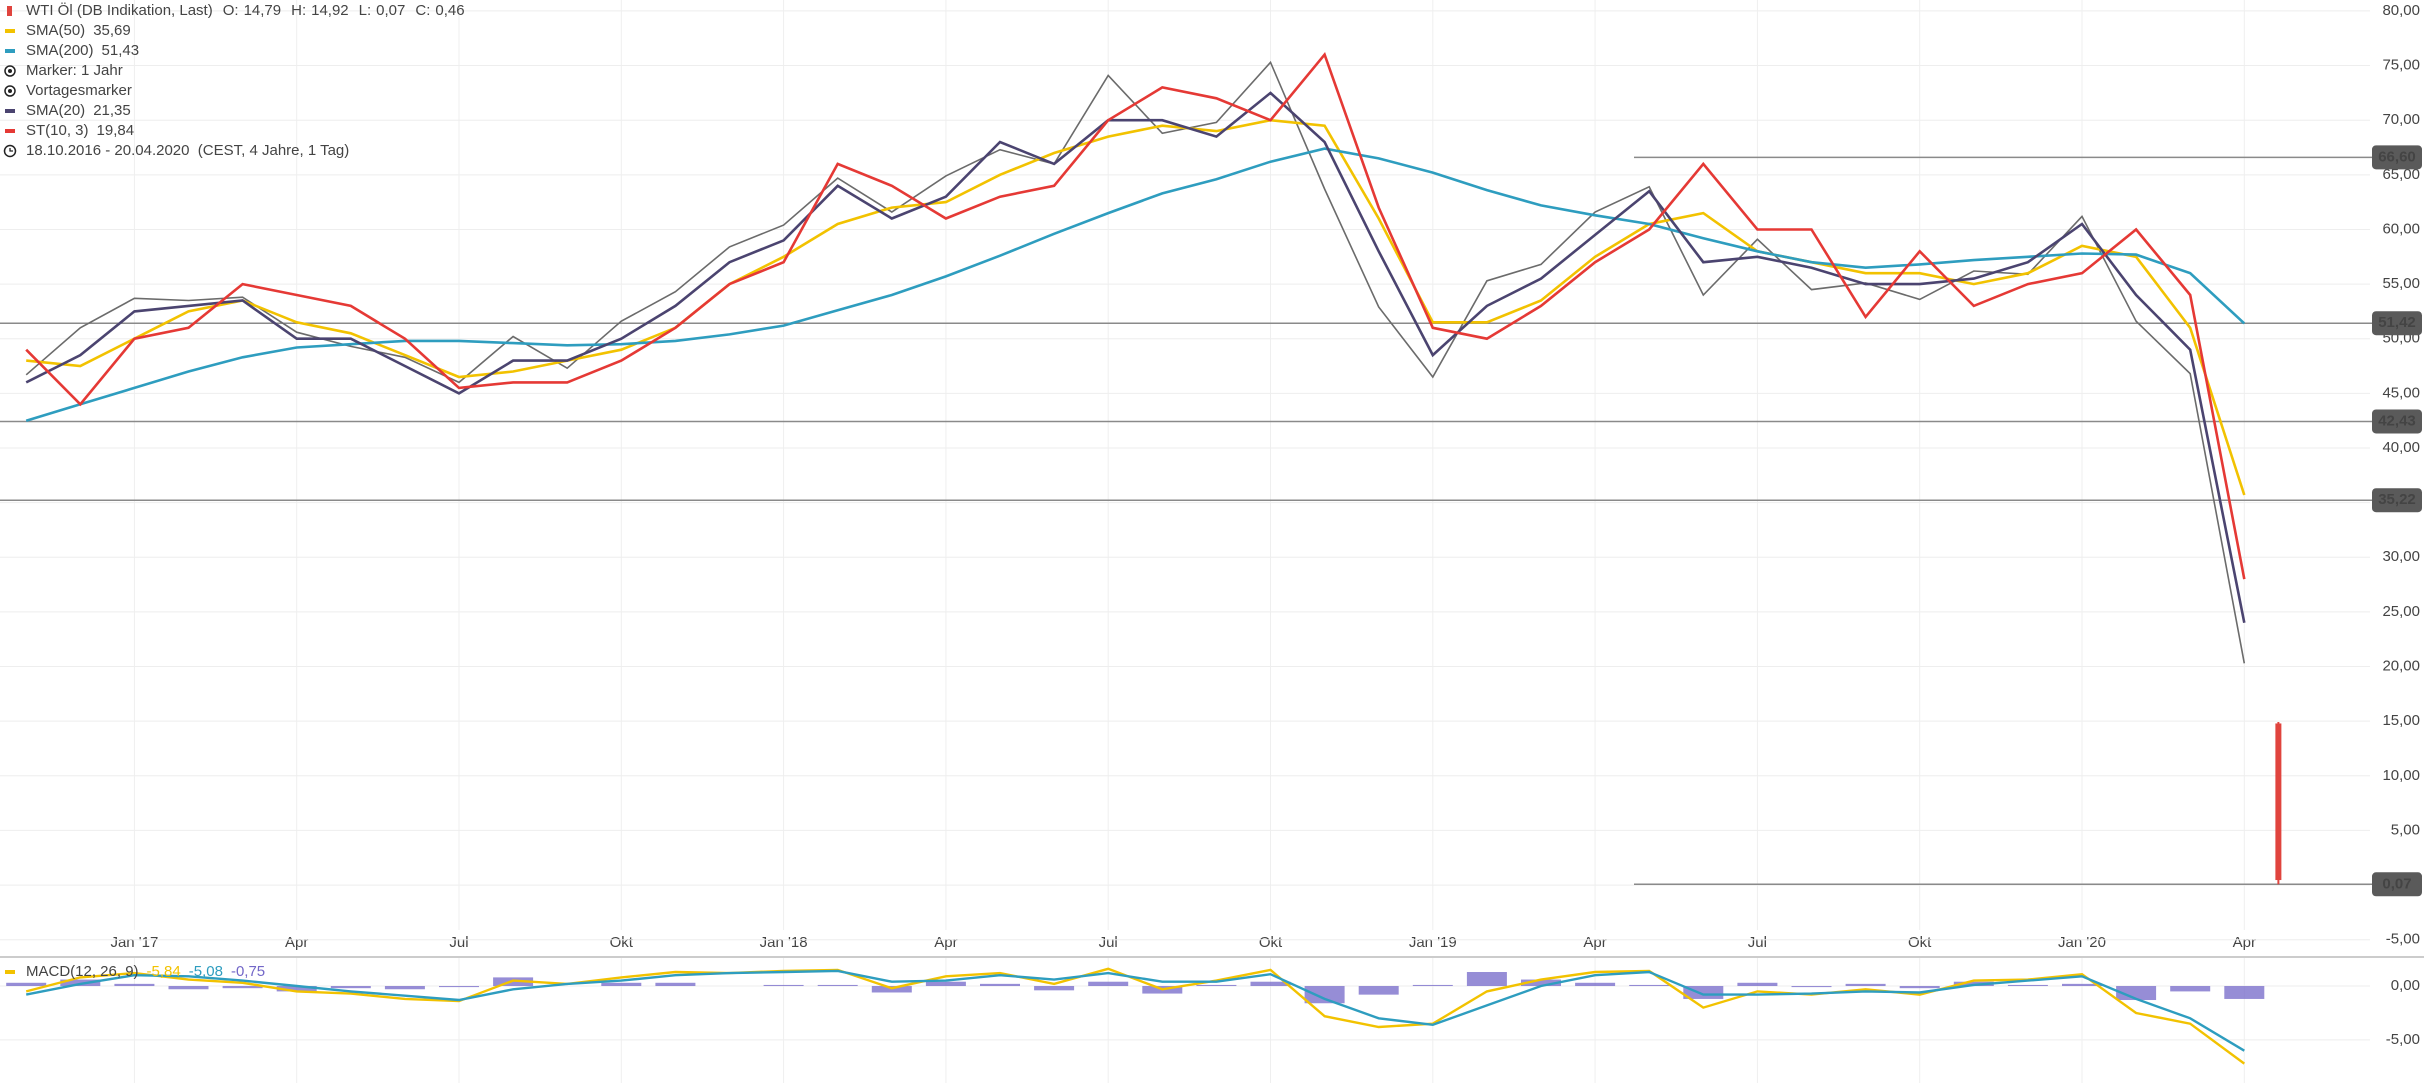 This screenshot has height=1083, width=2424. Describe the element at coordinates (60, 50) in the screenshot. I see `legend-name: SMA(200)` at that location.